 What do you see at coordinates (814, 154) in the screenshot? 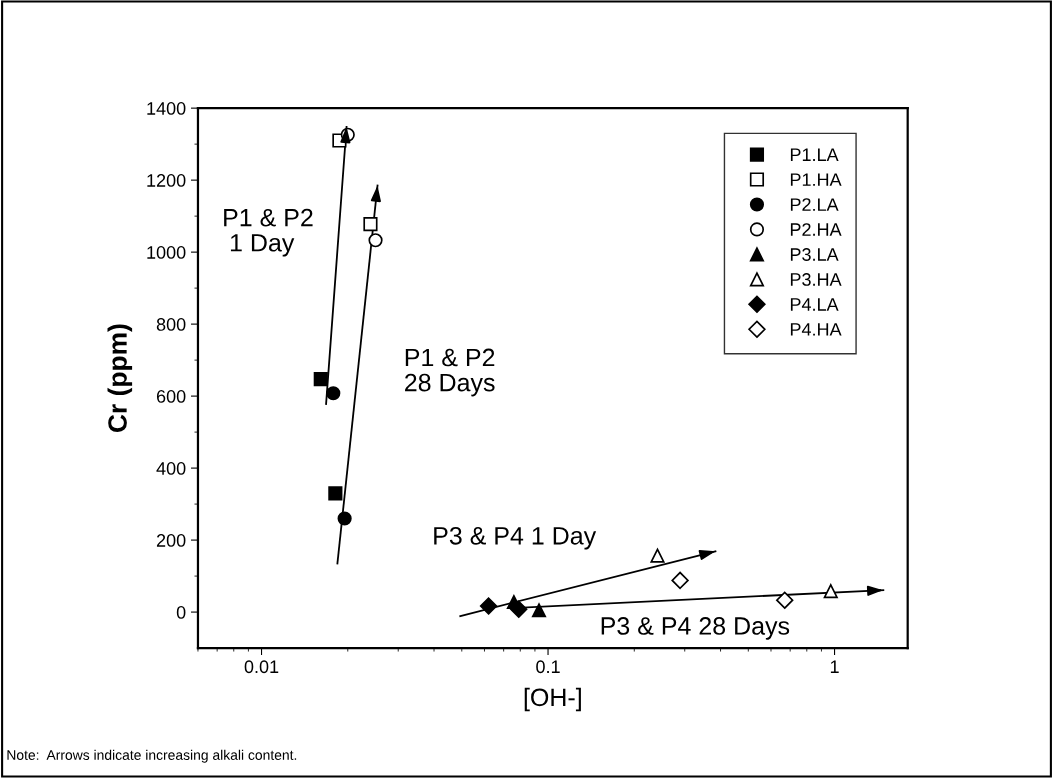
I see `legend-label: P1.LA` at bounding box center [814, 154].